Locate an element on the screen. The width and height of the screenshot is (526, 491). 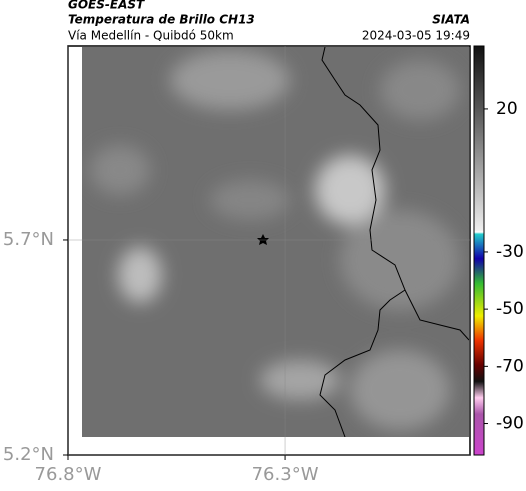
region: Vía Medellín - Quibdó 50km is located at coordinates (151, 36).